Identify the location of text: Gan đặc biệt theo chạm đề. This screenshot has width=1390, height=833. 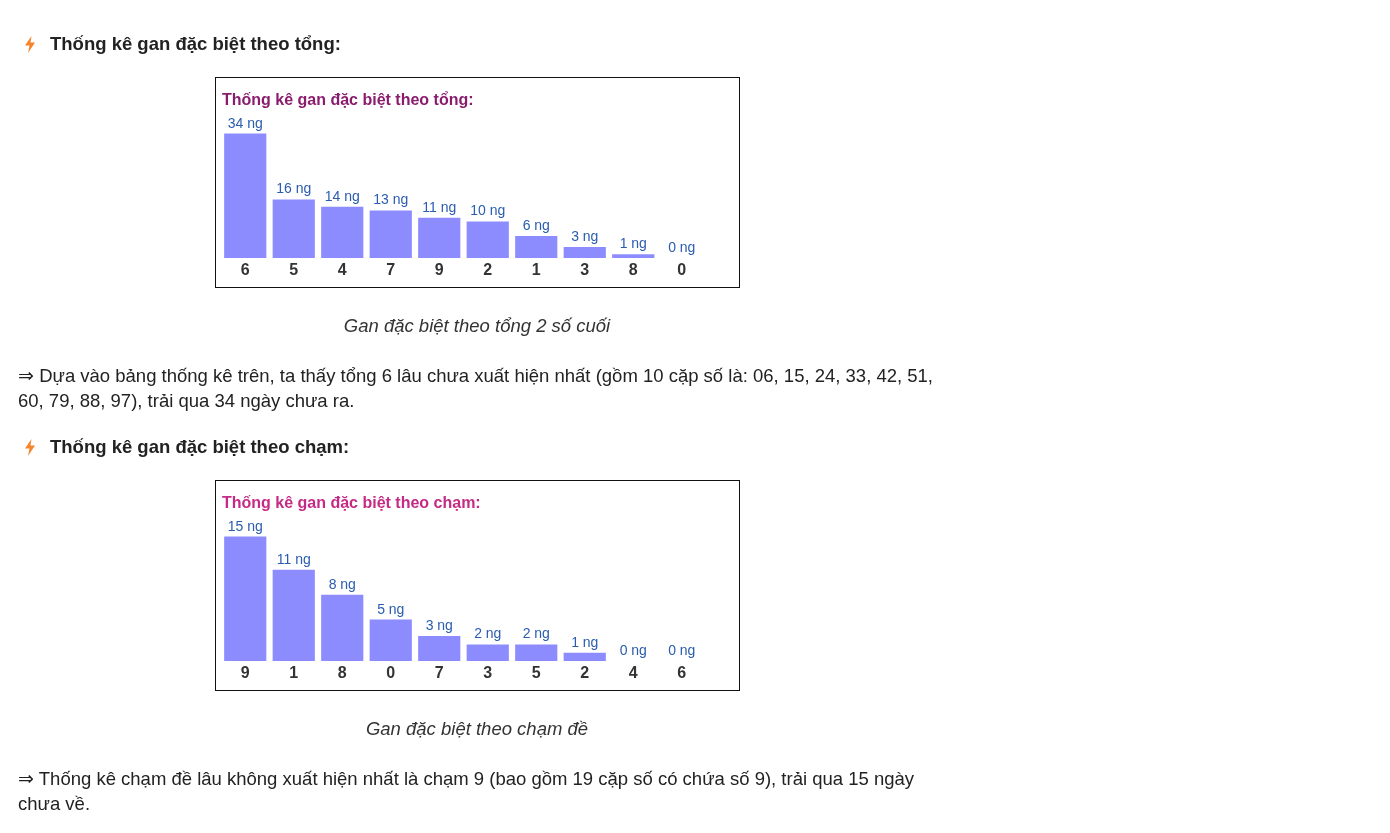
(477, 728).